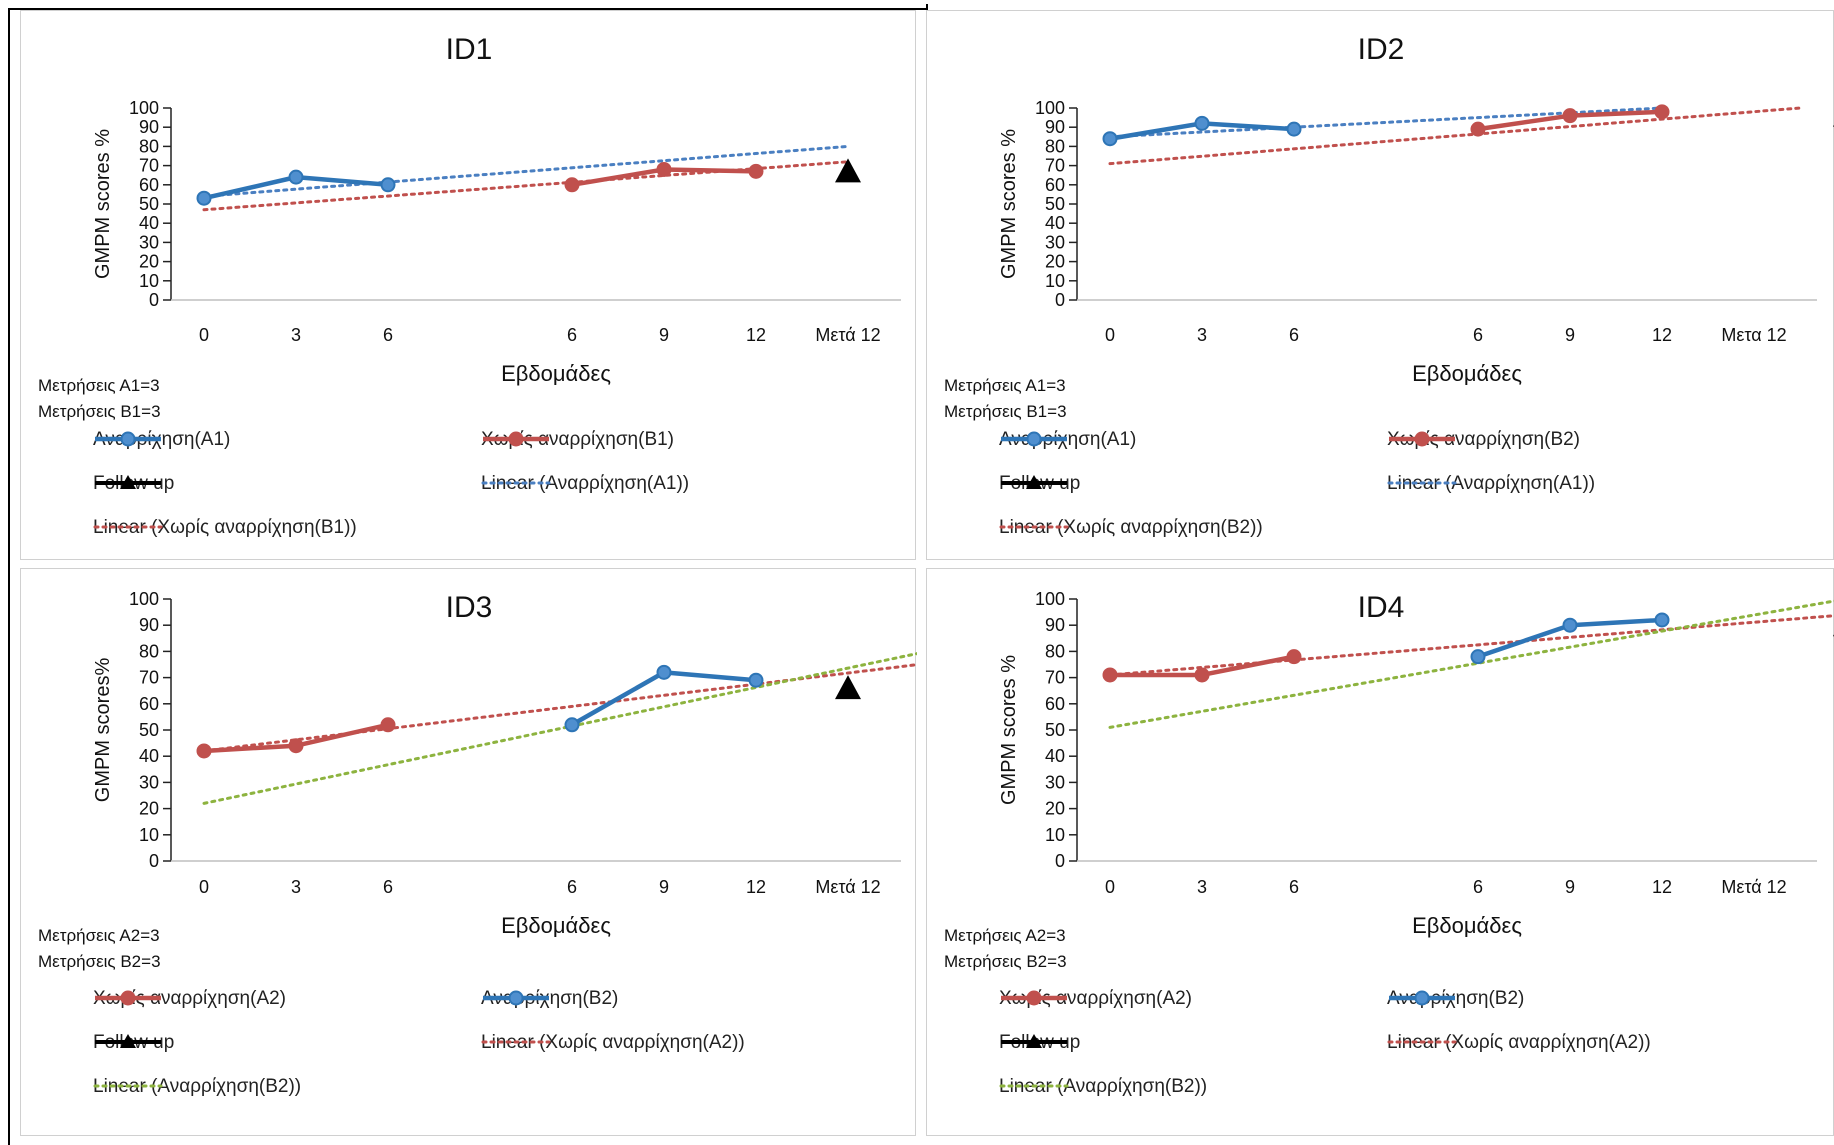  What do you see at coordinates (1753, 335) in the screenshot?
I see `x-tick-label: Μετα 12` at bounding box center [1753, 335].